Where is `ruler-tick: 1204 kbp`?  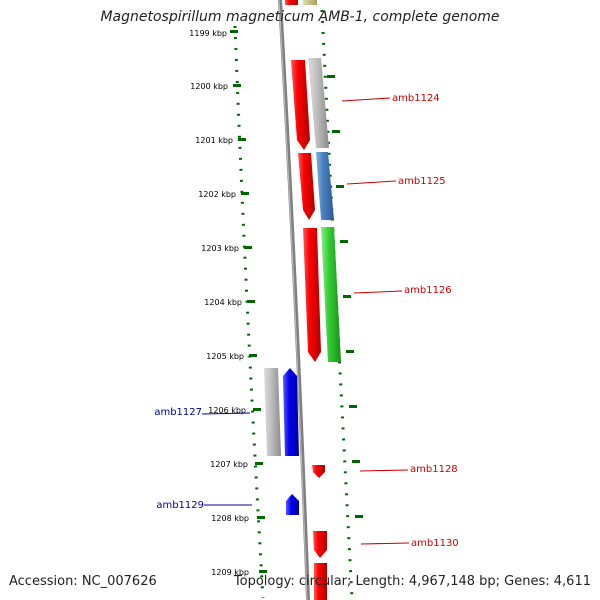
ruler-tick: 1204 kbp is located at coordinates (229, 302).